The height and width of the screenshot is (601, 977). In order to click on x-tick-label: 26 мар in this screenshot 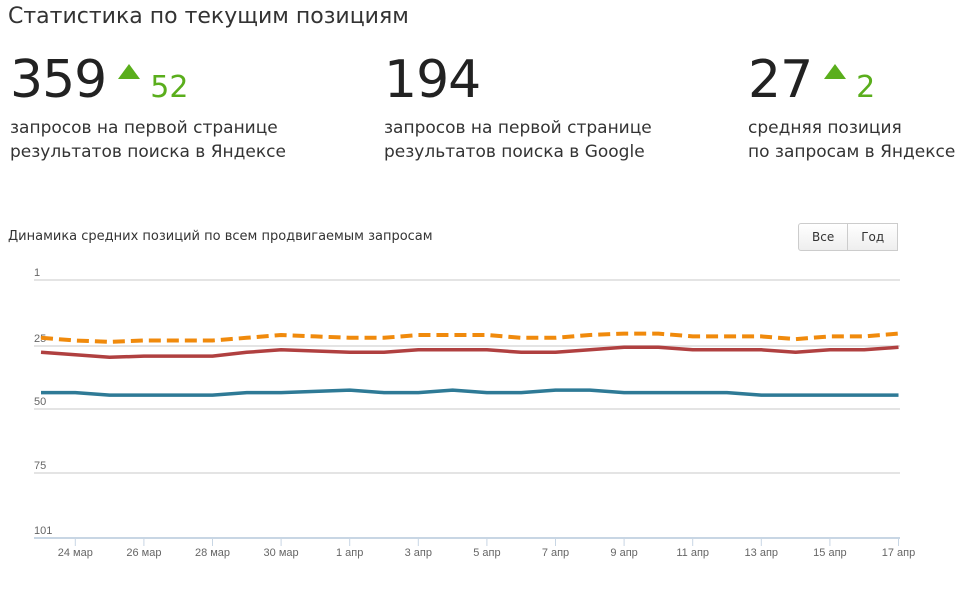, I will do `click(143, 553)`.